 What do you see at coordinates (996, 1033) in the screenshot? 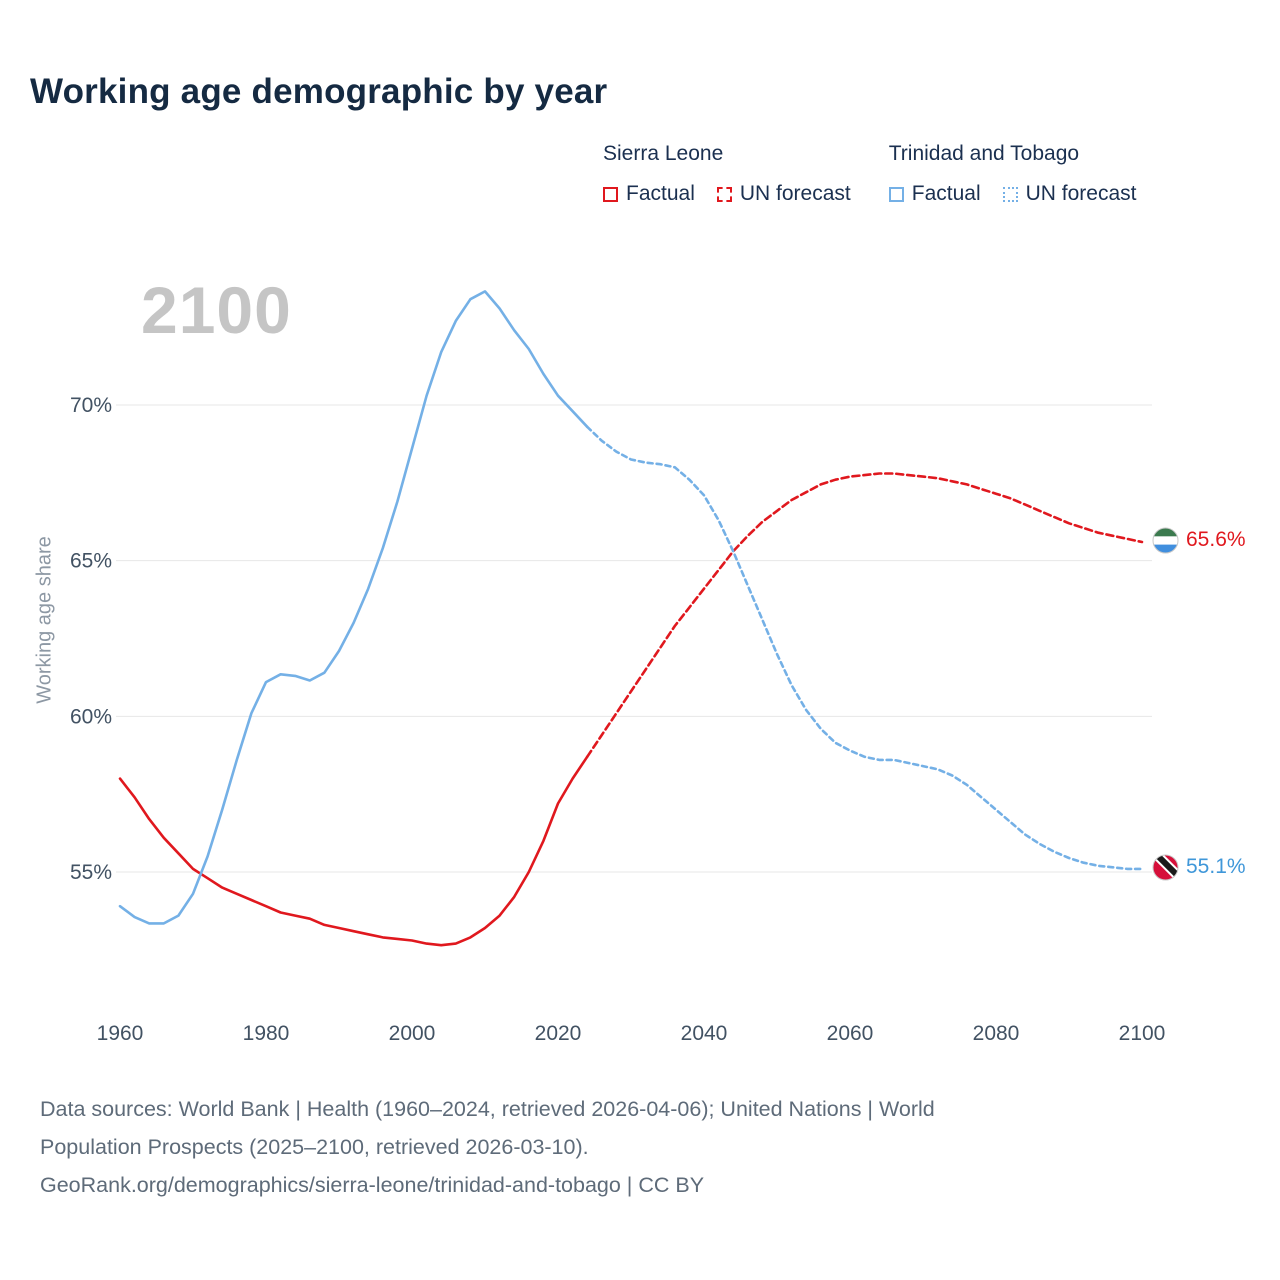
I see `x-tick-label: 2080` at bounding box center [996, 1033].